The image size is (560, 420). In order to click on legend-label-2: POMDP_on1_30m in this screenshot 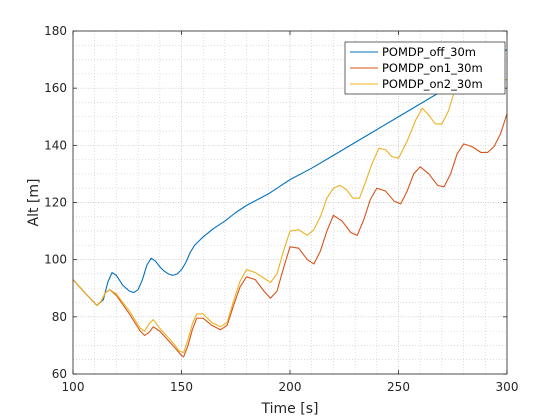, I will do `click(432, 68)`.